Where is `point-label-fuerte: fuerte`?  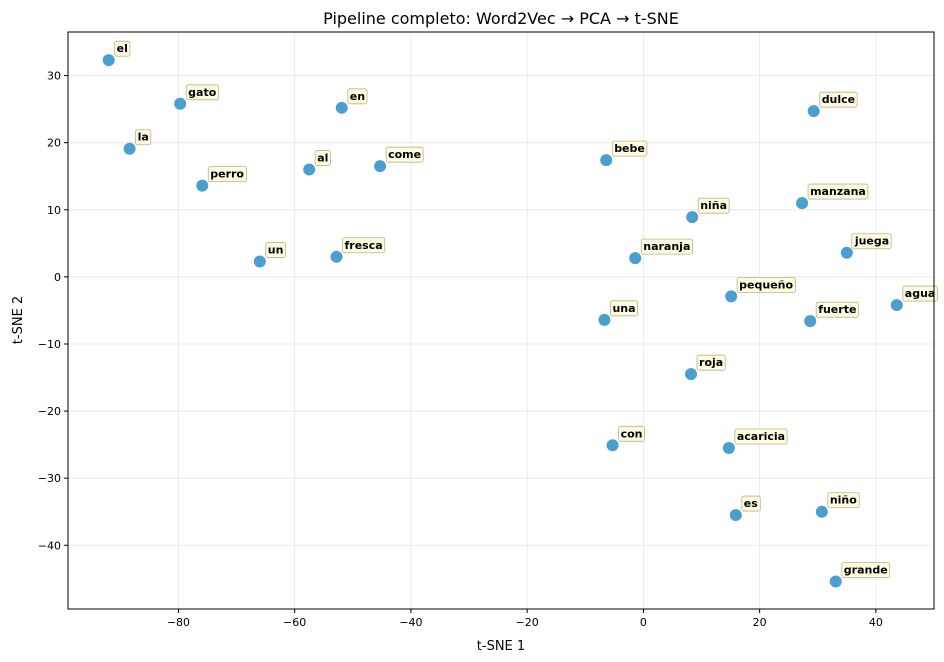
point-label-fuerte: fuerte is located at coordinates (837, 309).